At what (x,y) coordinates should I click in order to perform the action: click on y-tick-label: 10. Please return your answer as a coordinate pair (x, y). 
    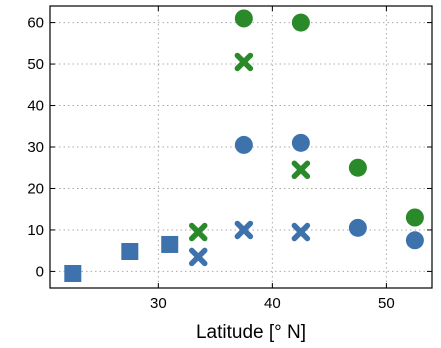
    Looking at the image, I should click on (35, 230).